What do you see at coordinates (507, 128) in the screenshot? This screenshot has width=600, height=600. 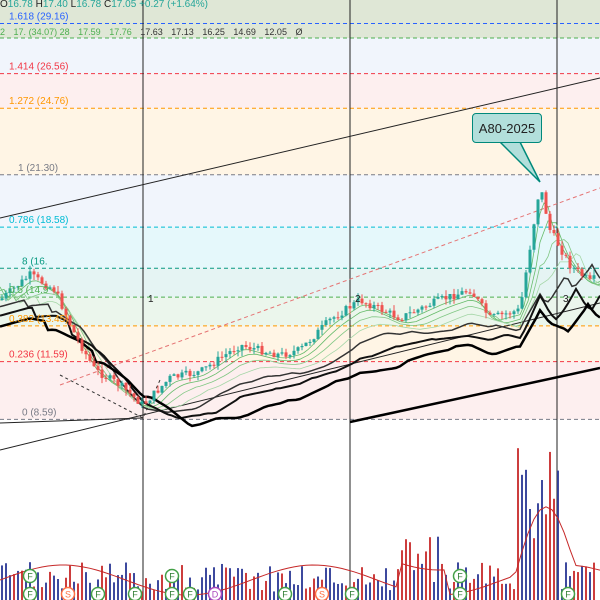 I see `annotation-callout: A80-2025` at bounding box center [507, 128].